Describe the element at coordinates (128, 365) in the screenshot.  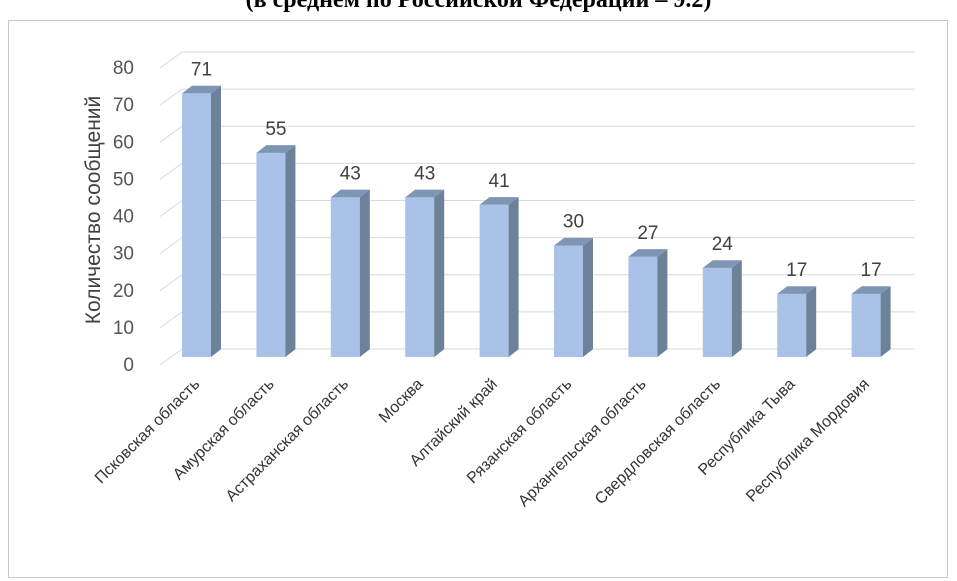
I see `y-tick-label: 0` at that location.